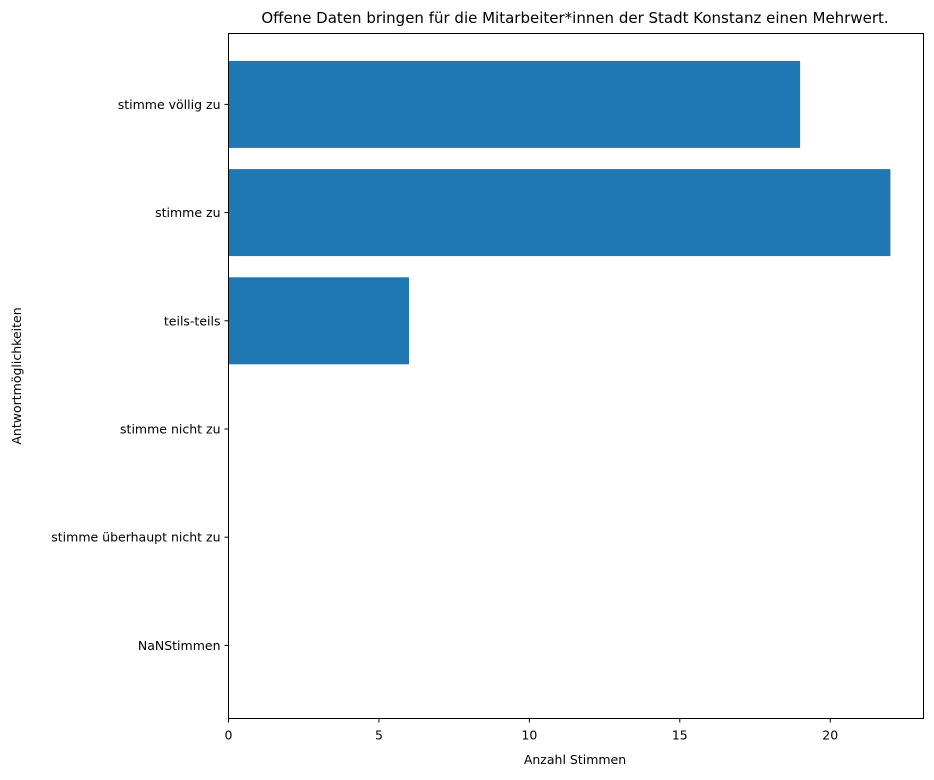 The height and width of the screenshot is (780, 934). I want to click on x-axis-label: Anzahl Stimmen, so click(575, 759).